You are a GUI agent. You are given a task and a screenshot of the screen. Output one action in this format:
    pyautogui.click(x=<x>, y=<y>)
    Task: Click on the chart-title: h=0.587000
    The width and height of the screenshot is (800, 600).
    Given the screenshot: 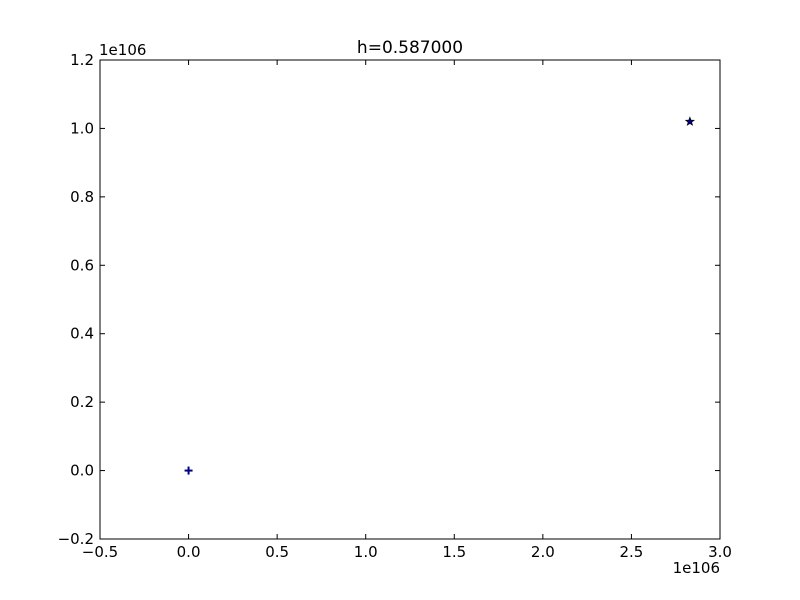 What is the action you would take?
    pyautogui.click(x=410, y=48)
    